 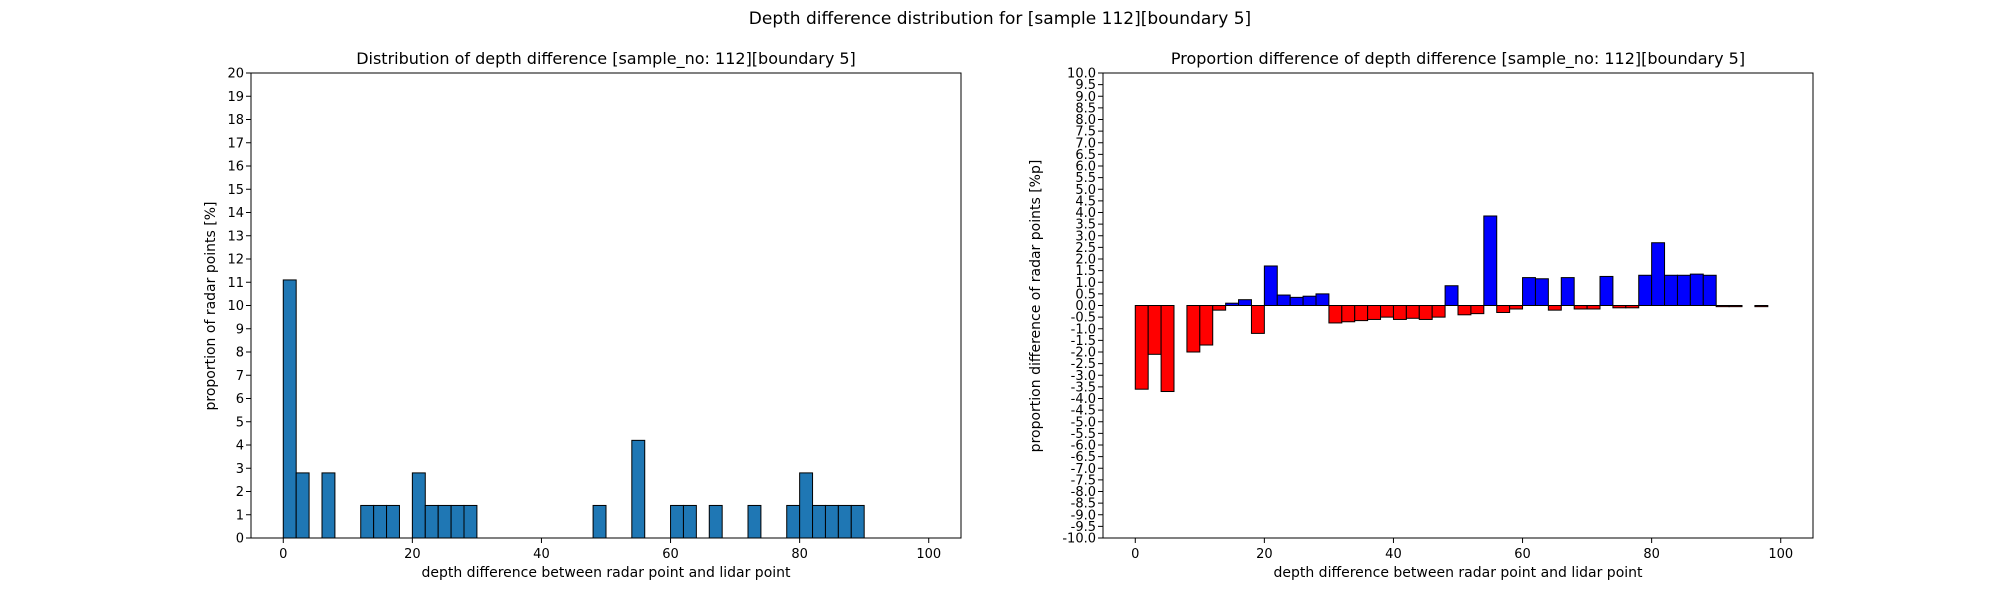 What do you see at coordinates (412, 554) in the screenshot?
I see `distribution-chart-x-tick-label: 20` at bounding box center [412, 554].